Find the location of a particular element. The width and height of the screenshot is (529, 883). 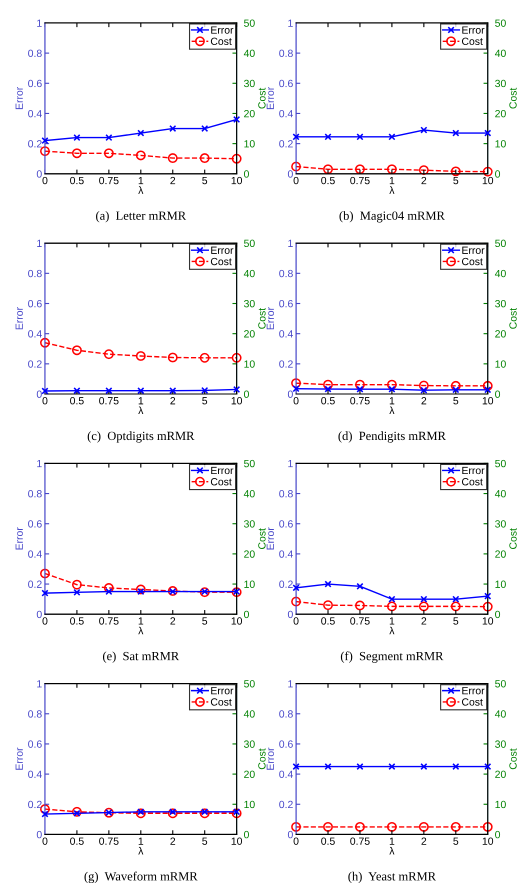

x-tick-label: 2 is located at coordinates (423, 400).